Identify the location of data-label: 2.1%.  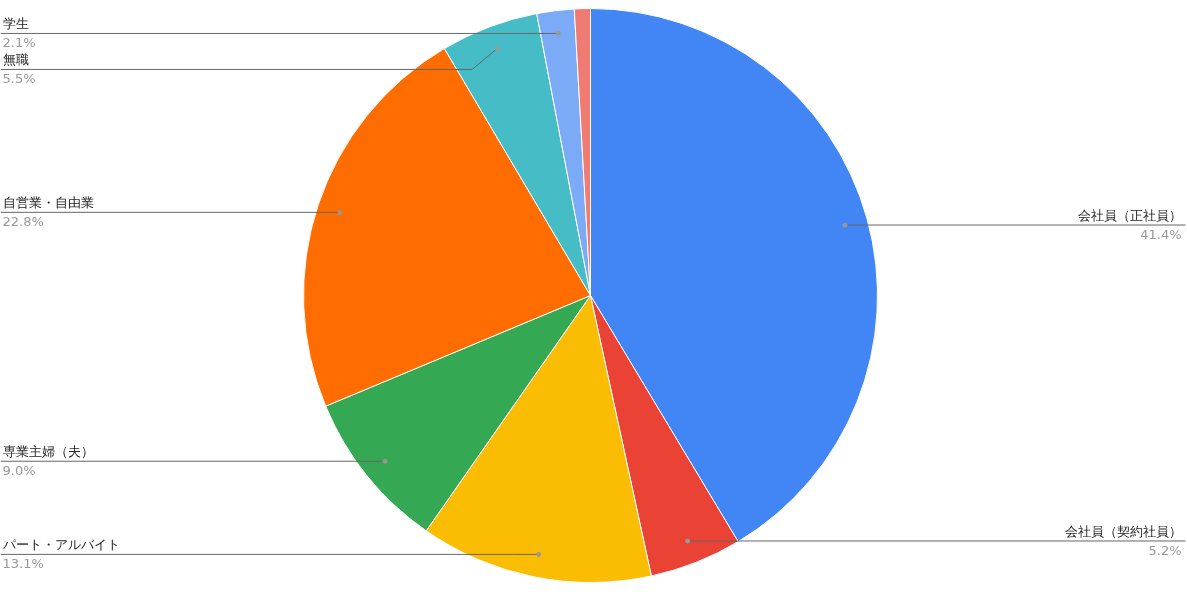
(19, 43).